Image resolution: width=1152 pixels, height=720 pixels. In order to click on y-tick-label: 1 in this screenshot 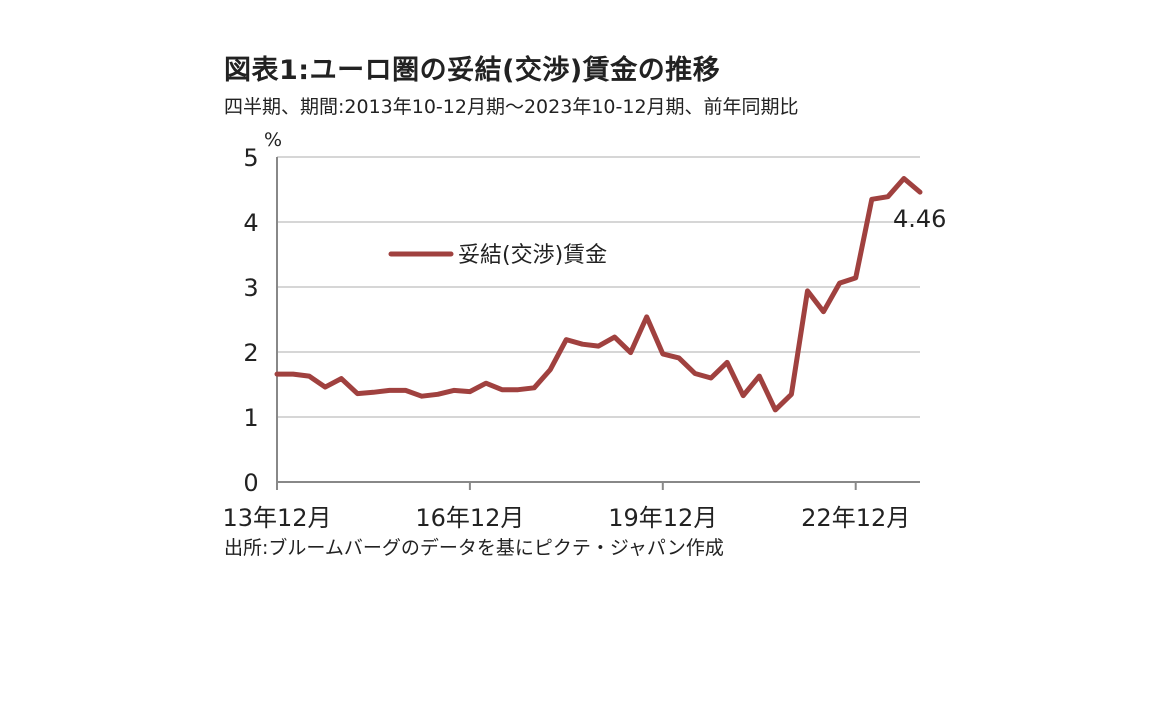, I will do `click(250, 418)`.